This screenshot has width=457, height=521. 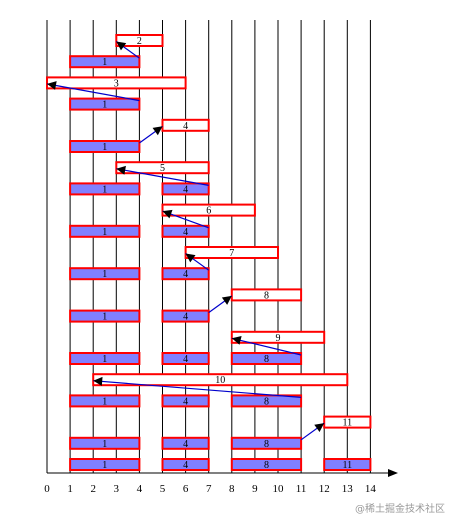 I want to click on x-tick-label: 14, so click(x=371, y=489).